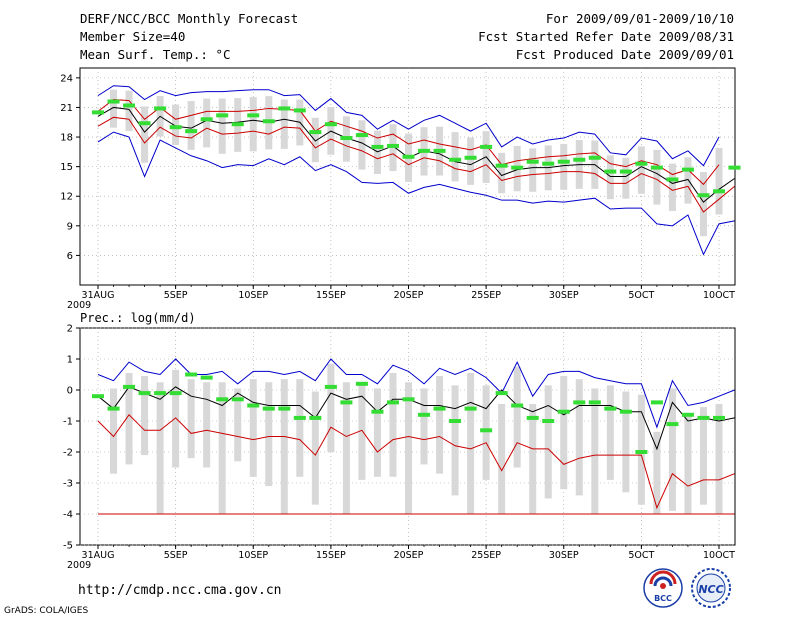  What do you see at coordinates (639, 18) in the screenshot?
I see `forecast-period: For 2009/09/01-2009/10/10` at bounding box center [639, 18].